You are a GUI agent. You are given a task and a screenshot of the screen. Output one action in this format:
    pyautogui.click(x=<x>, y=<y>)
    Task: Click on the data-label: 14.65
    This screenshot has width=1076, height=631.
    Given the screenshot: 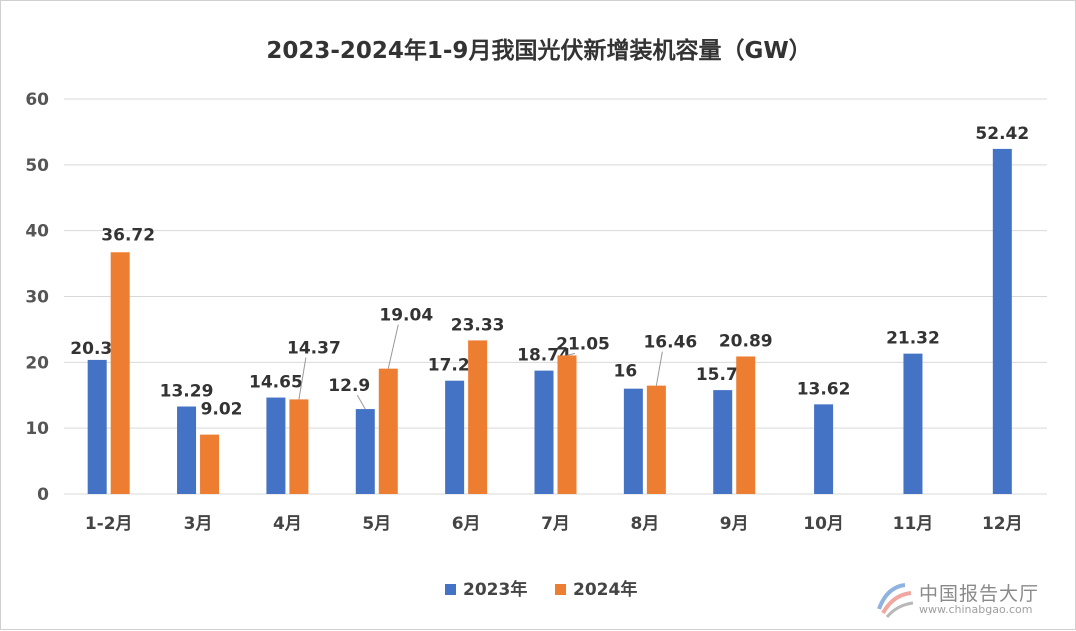 What is the action you would take?
    pyautogui.click(x=276, y=383)
    